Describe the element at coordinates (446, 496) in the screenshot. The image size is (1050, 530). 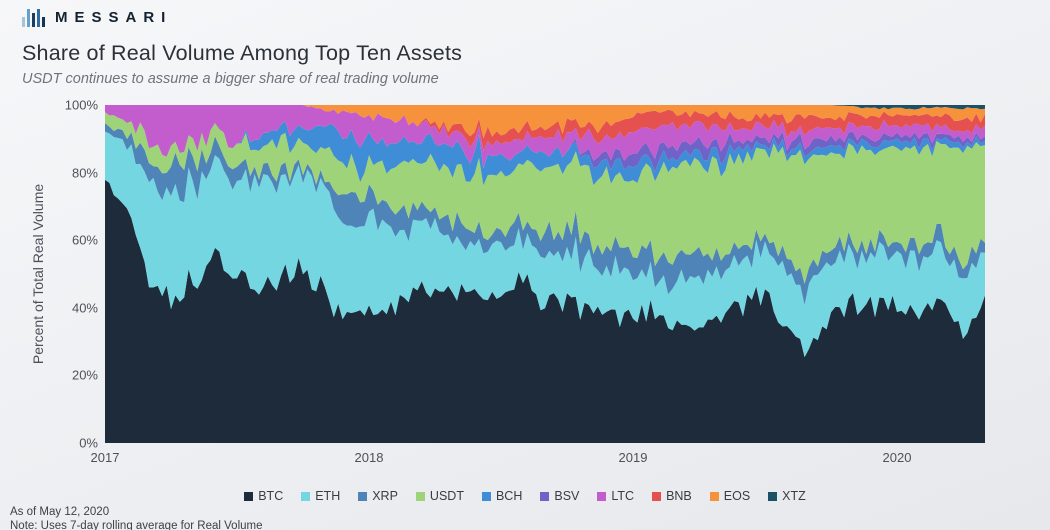
I see `legend-label: USDT` at that location.